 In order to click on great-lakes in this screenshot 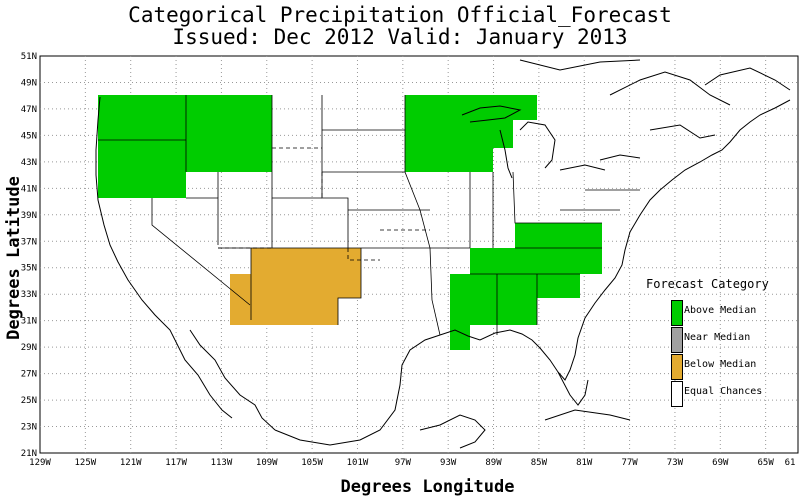, I will do `click(551, 142)`.